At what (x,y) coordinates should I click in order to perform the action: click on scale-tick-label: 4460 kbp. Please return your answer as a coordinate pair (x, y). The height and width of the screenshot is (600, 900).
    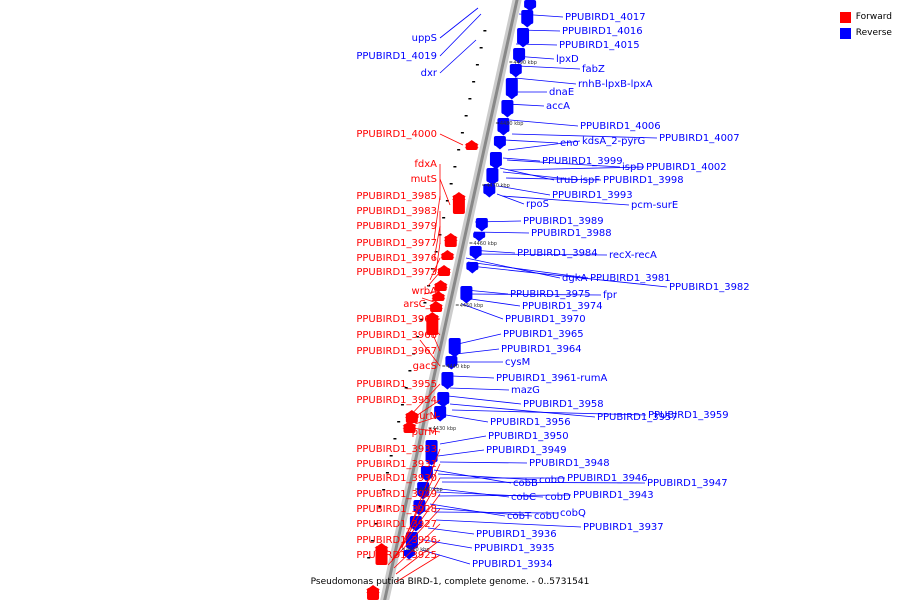
    Looking at the image, I should click on (485, 244).